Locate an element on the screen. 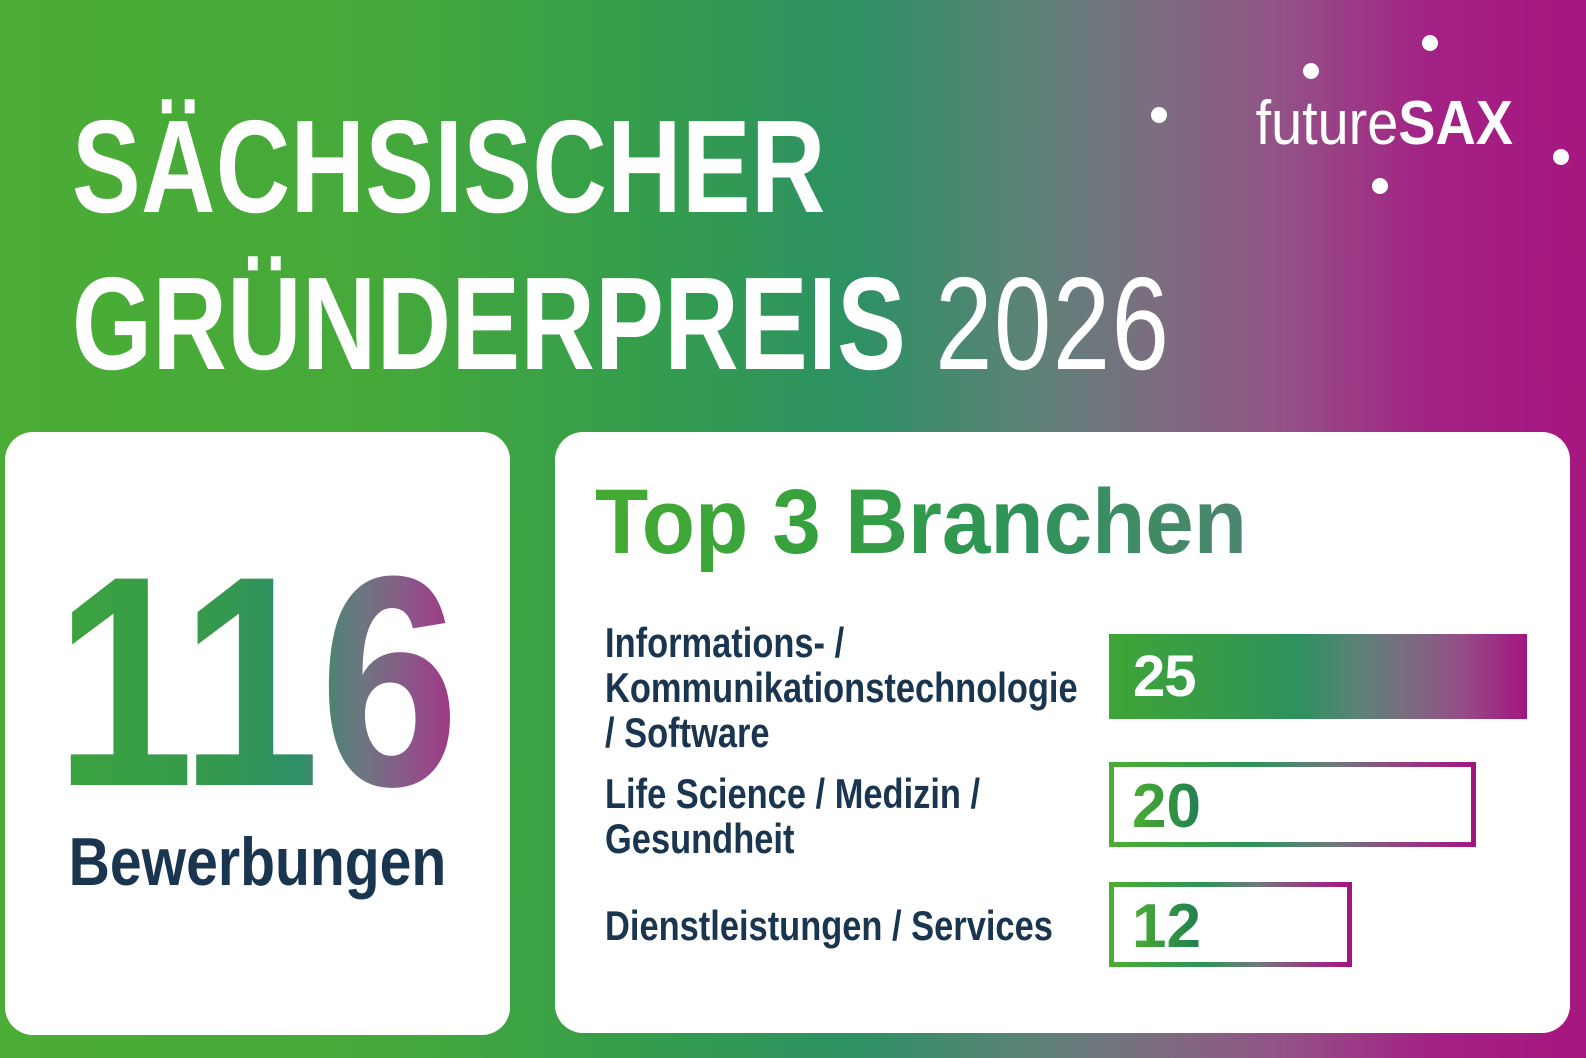 This screenshot has width=1586, height=1058. logo-text-bold: SAX is located at coordinates (1455, 123).